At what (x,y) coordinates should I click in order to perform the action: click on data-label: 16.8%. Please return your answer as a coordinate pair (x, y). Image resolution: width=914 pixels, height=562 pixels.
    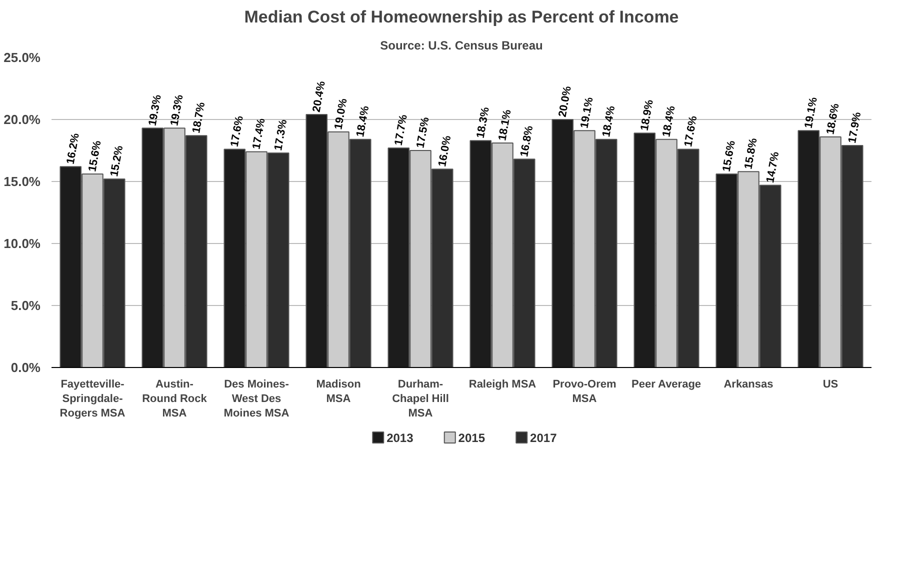
    Looking at the image, I should click on (527, 141).